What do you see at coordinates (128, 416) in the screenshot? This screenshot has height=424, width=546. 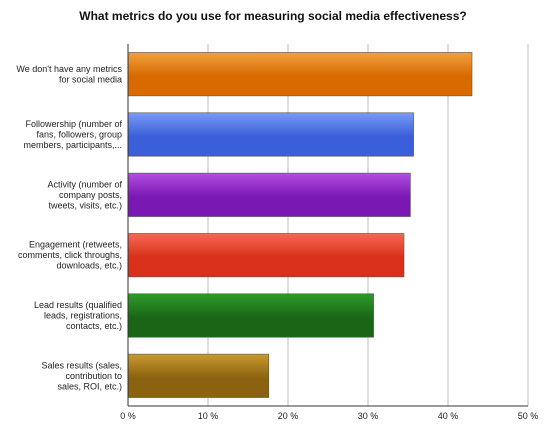 I see `x-tick-label: 0 %` at bounding box center [128, 416].